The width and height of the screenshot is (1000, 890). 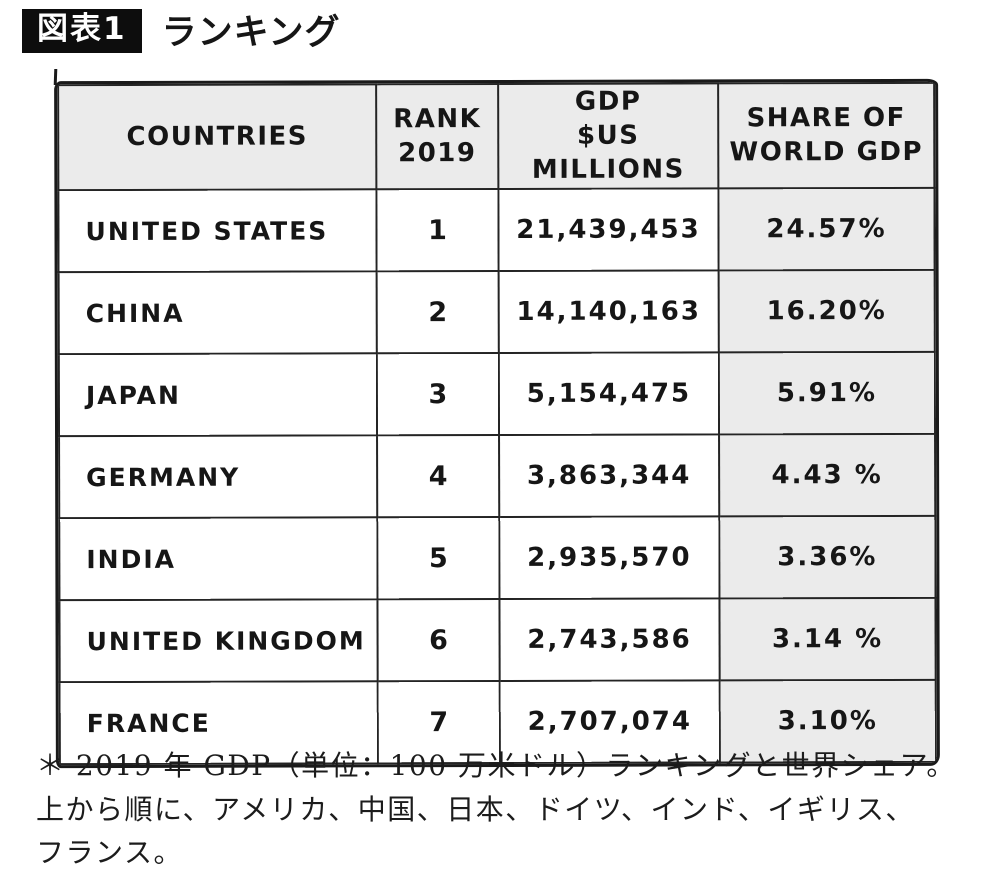 What do you see at coordinates (608, 312) in the screenshot?
I see `gdp-cell: 14,140,163` at bounding box center [608, 312].